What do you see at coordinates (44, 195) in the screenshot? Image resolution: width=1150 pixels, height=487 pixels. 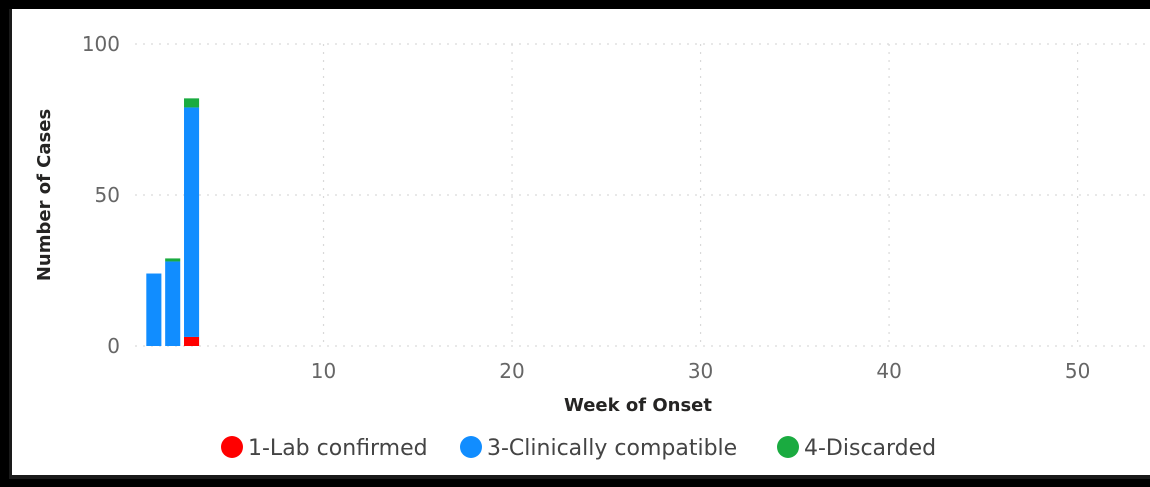 I see `y-axis-title: Number of Cases` at bounding box center [44, 195].